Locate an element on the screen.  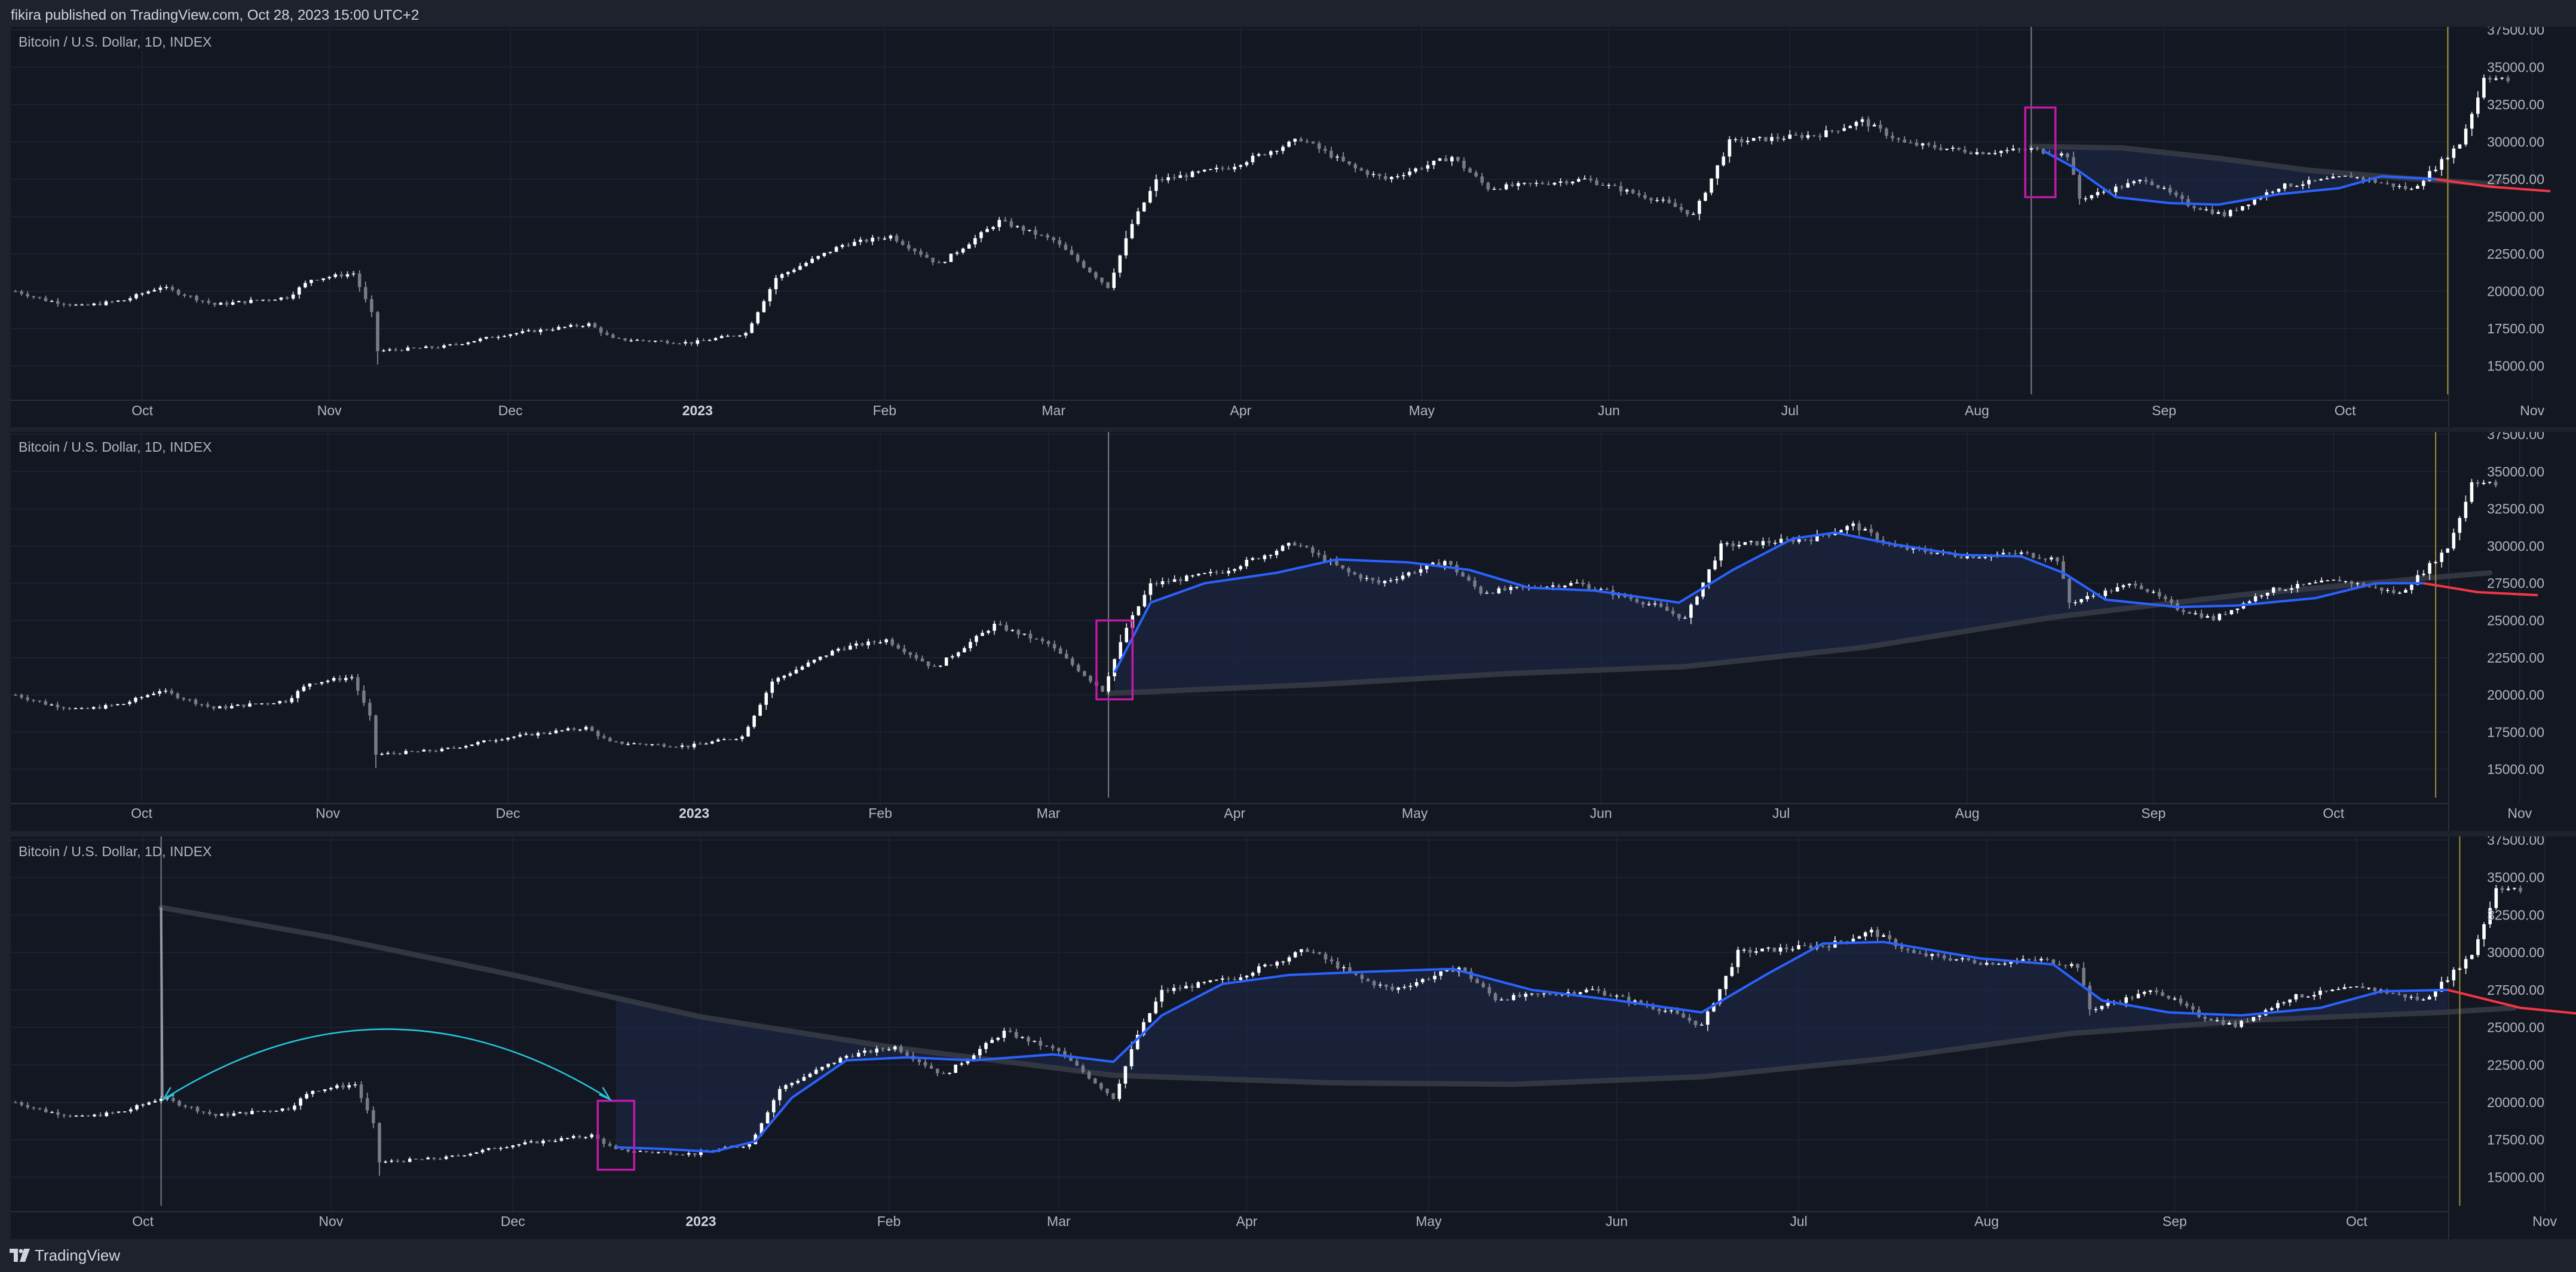
time-tick-label: Oct is located at coordinates (143, 1221).